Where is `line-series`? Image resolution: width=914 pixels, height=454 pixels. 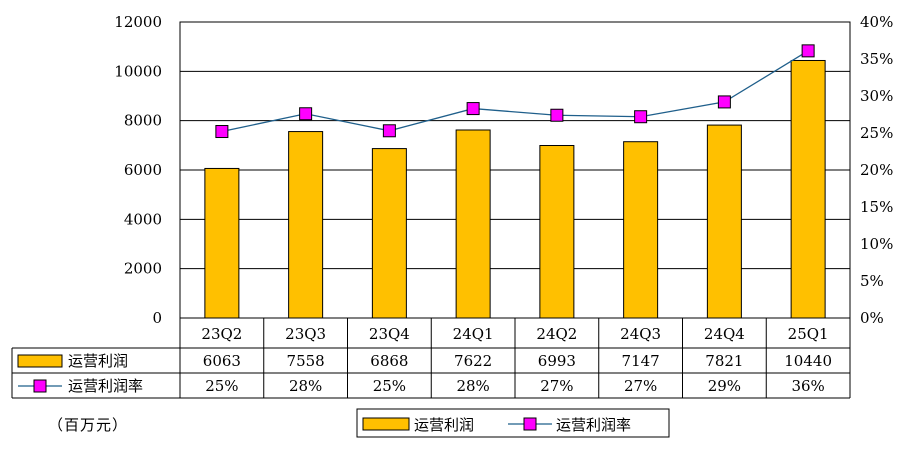 line-series is located at coordinates (515, 91).